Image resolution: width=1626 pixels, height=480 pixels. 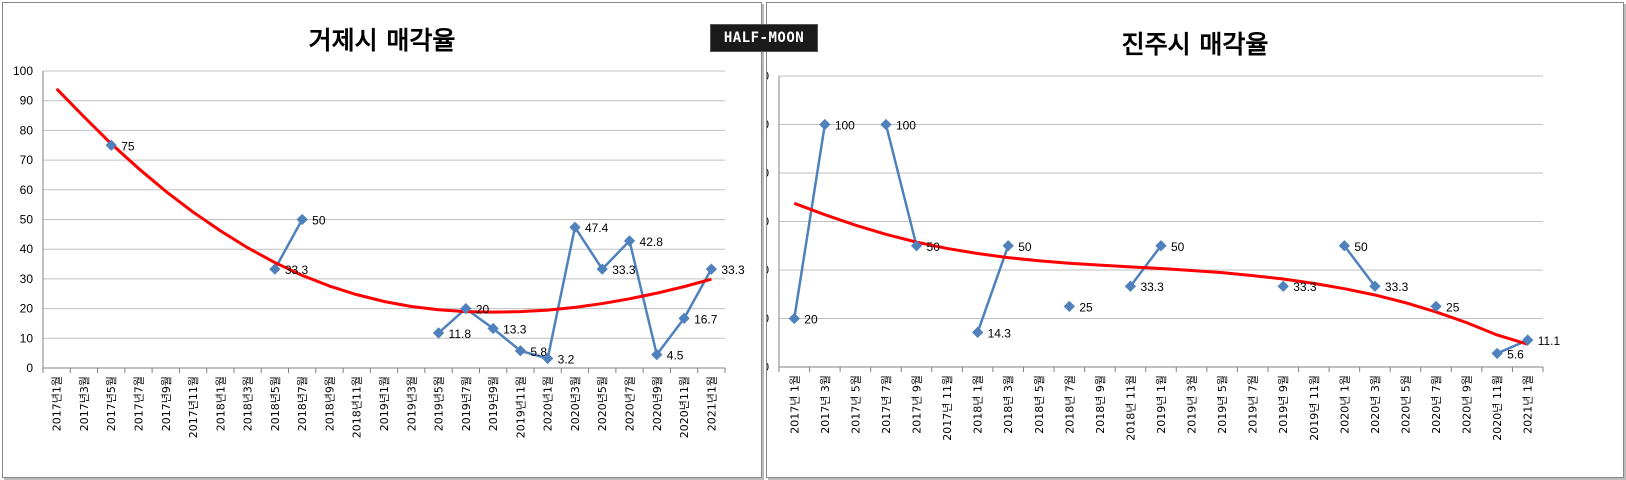 I want to click on x-tick-label: 2017년 3월, so click(x=825, y=404).